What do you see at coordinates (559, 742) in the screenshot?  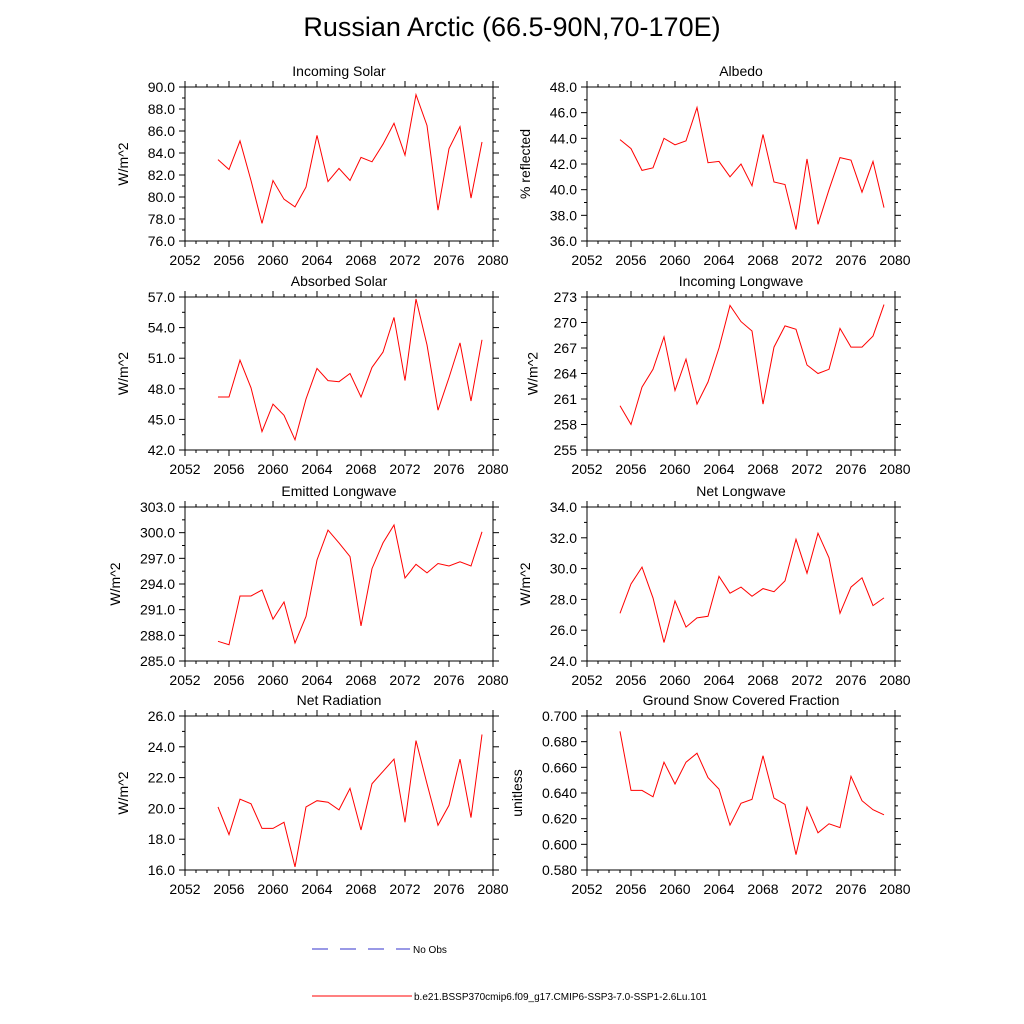 I see `y-tick-label: 0.680` at bounding box center [559, 742].